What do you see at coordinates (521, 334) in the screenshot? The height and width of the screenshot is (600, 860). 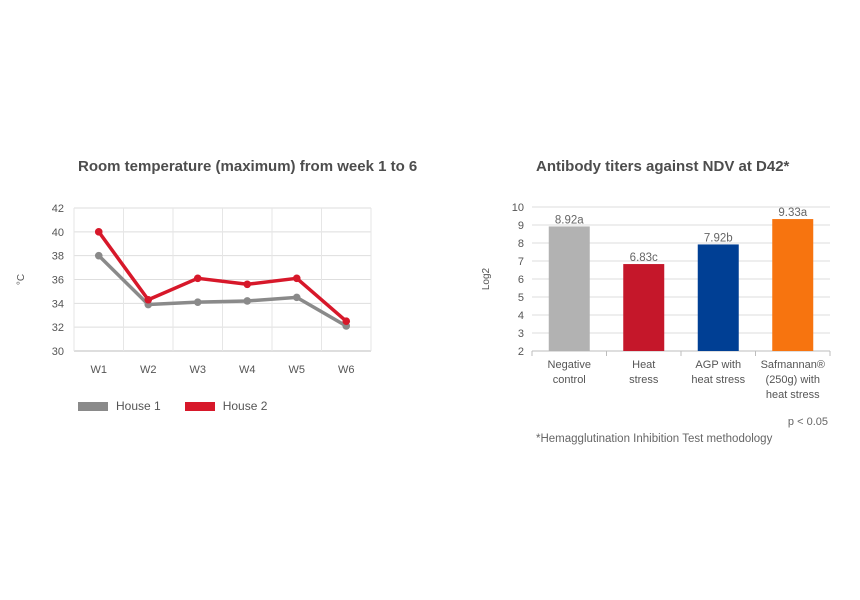 I see `y-tick-label: 3` at bounding box center [521, 334].